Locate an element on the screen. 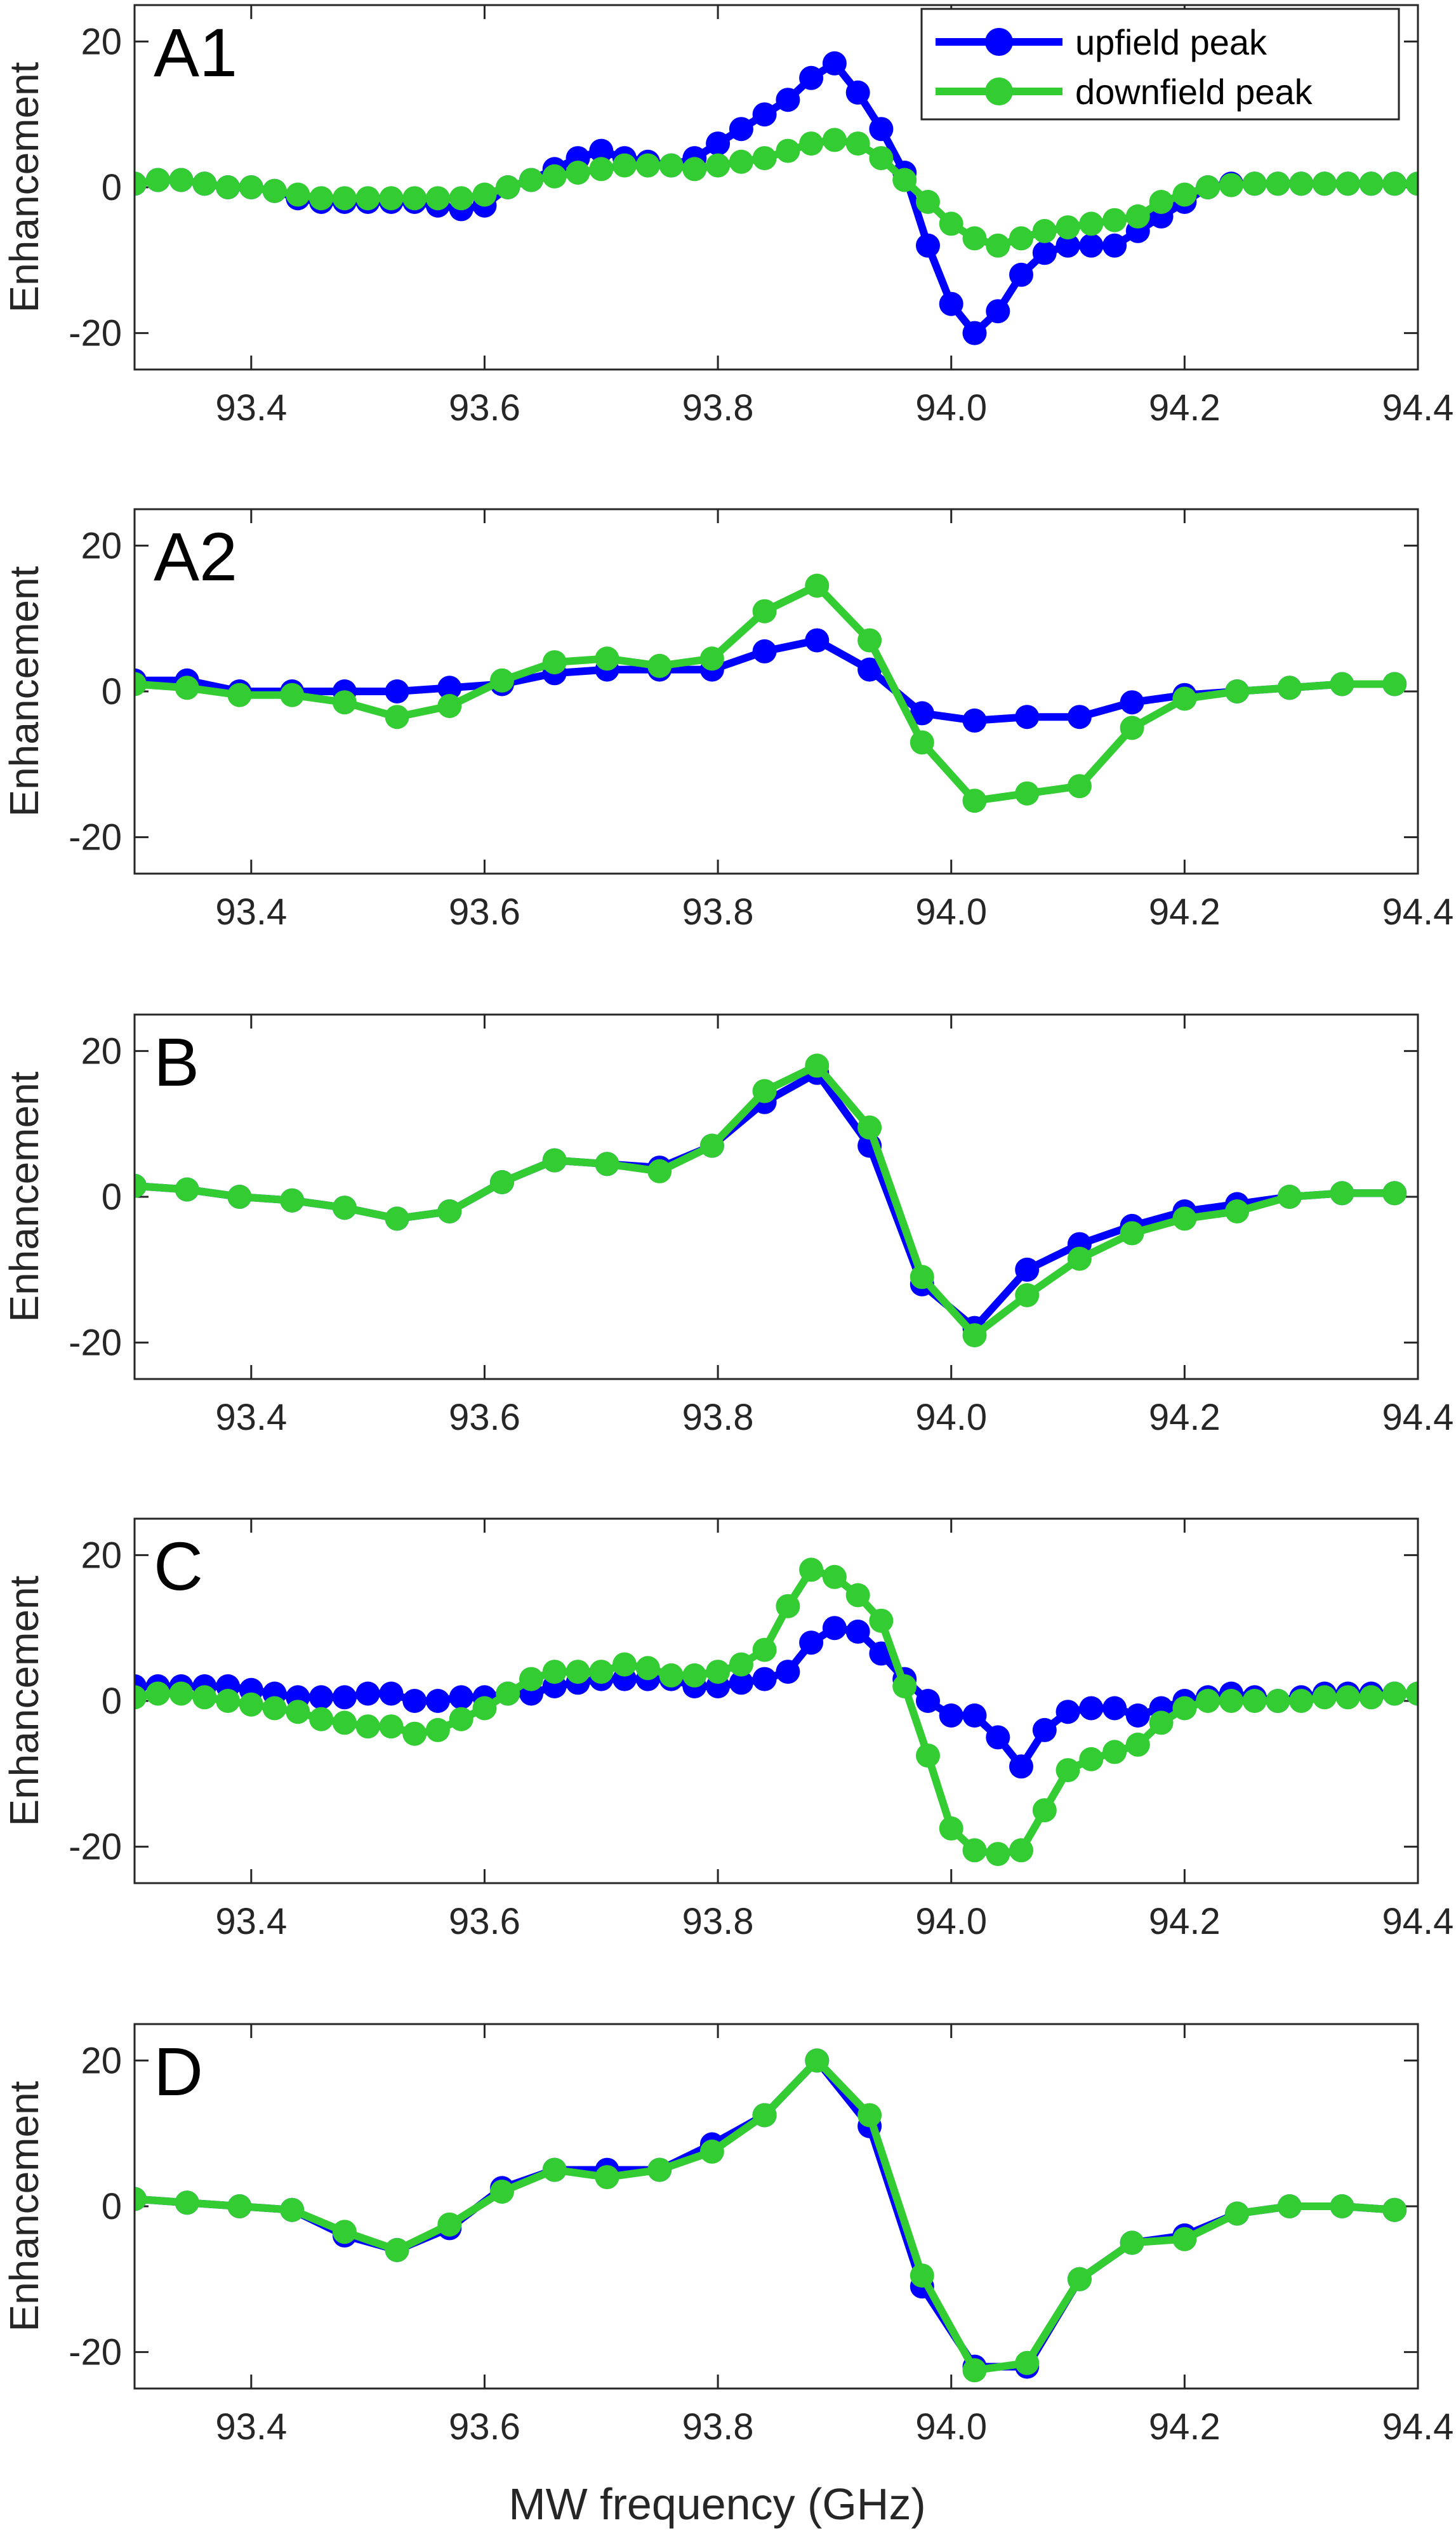 This screenshot has width=1456, height=2532. panel-label: A2 is located at coordinates (195, 556).